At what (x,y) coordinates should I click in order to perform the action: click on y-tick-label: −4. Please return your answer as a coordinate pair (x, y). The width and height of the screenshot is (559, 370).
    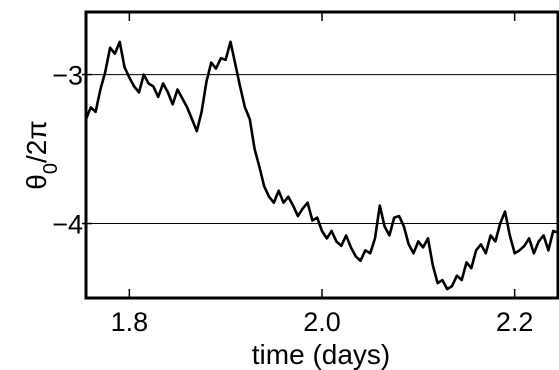
    Looking at the image, I should click on (67, 225).